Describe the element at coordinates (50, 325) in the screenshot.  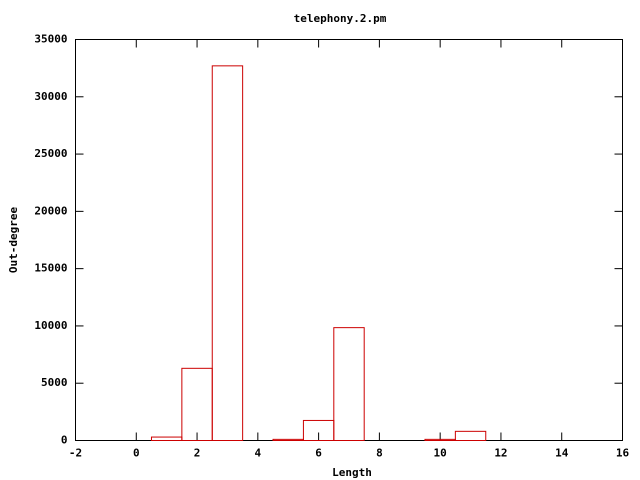
I see `y-tick-label: 10000` at that location.